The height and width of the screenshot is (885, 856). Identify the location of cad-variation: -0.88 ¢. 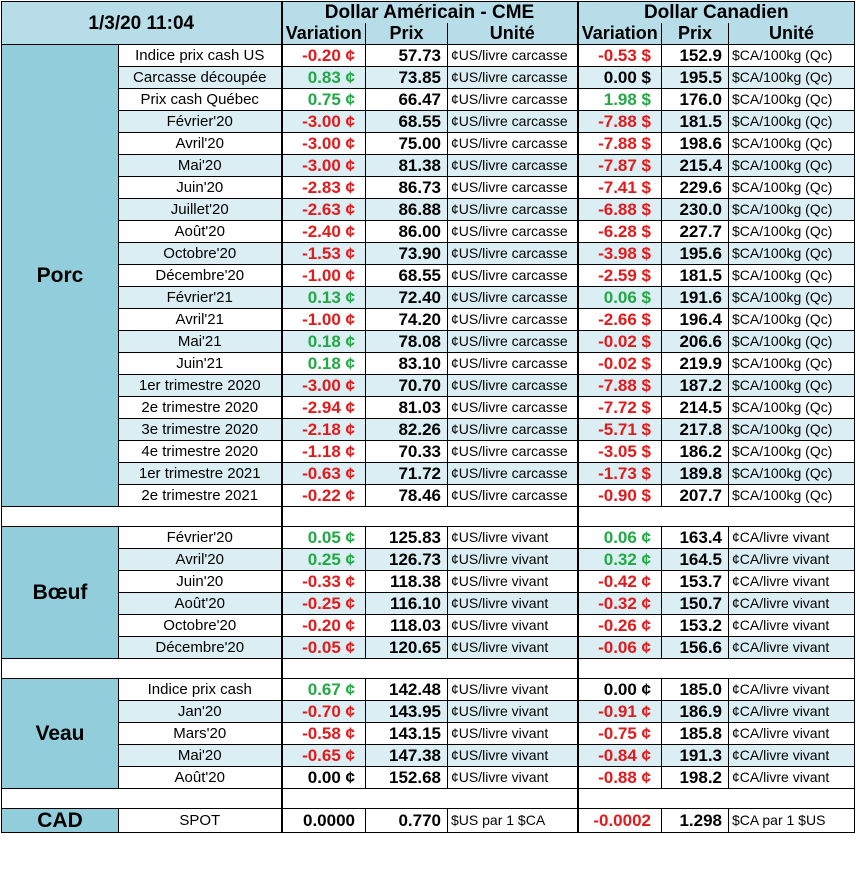
(619, 777).